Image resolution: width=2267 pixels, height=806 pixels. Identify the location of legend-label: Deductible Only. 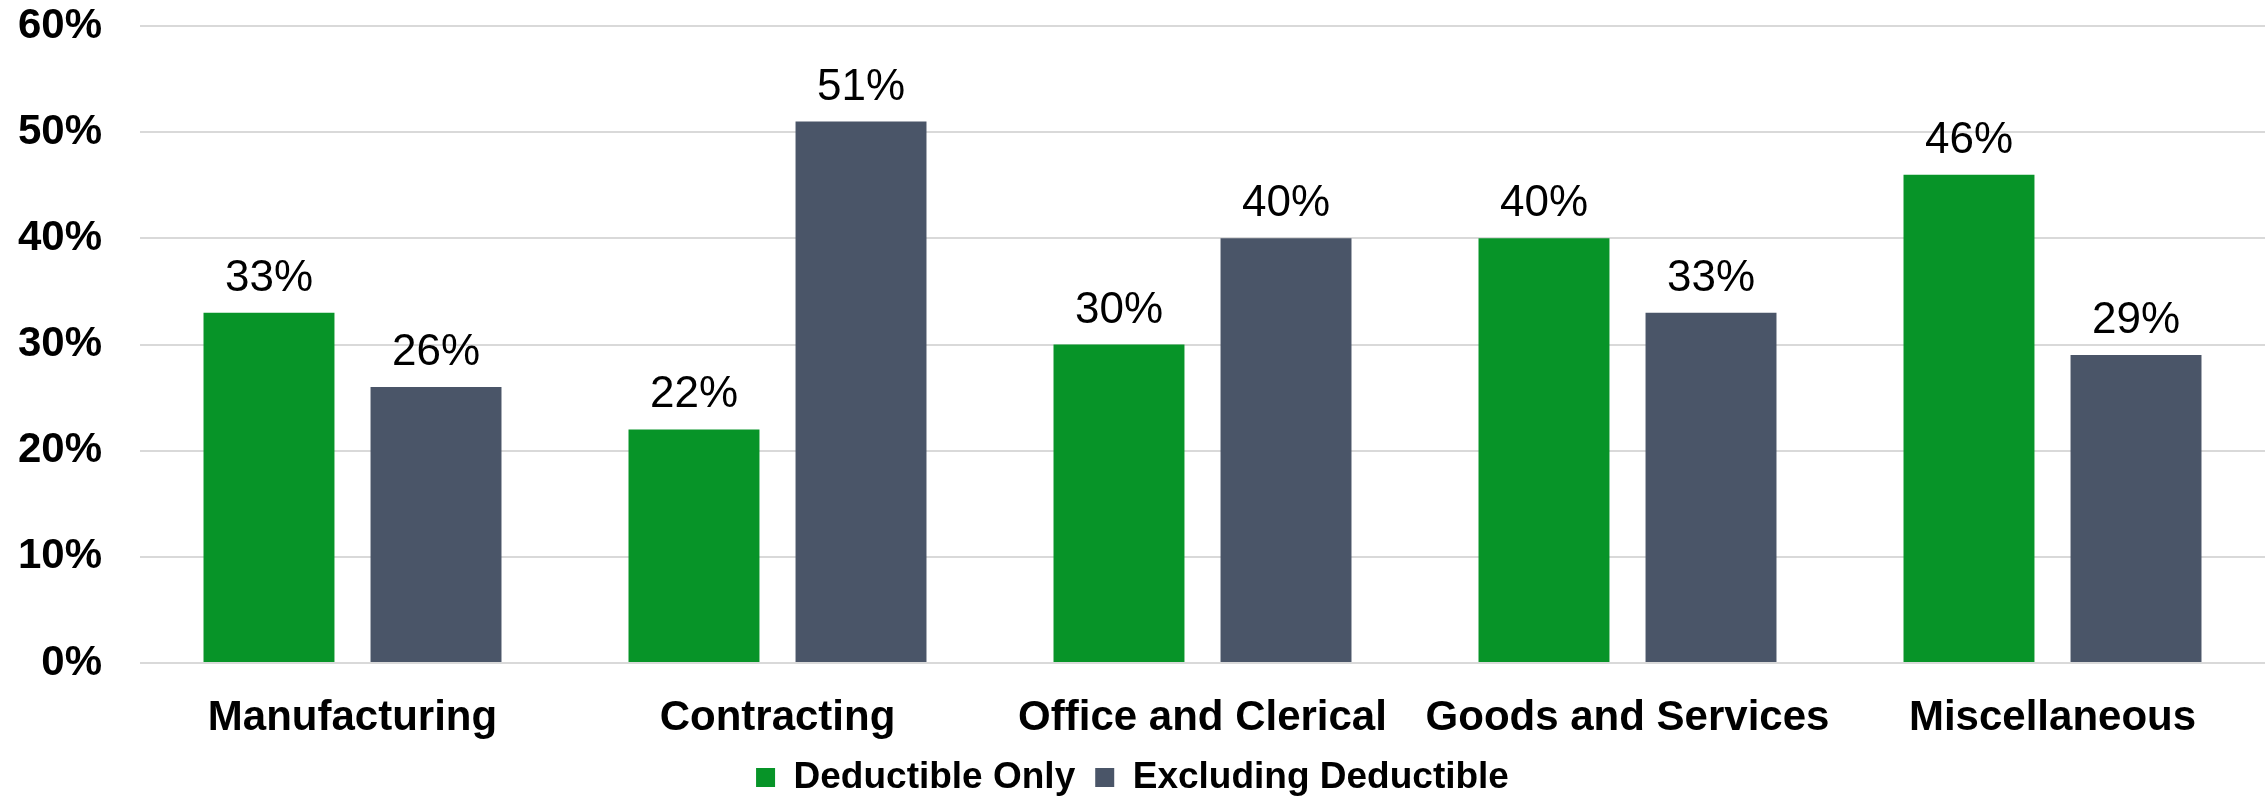
(934, 775).